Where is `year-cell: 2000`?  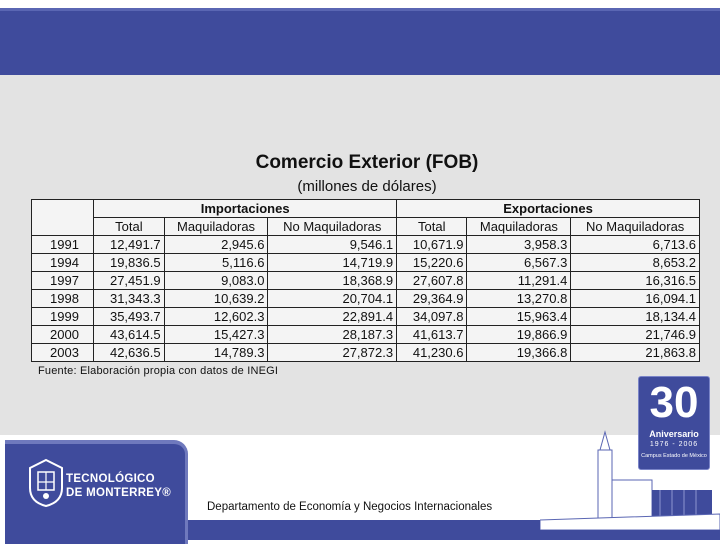 year-cell: 2000 is located at coordinates (62, 334).